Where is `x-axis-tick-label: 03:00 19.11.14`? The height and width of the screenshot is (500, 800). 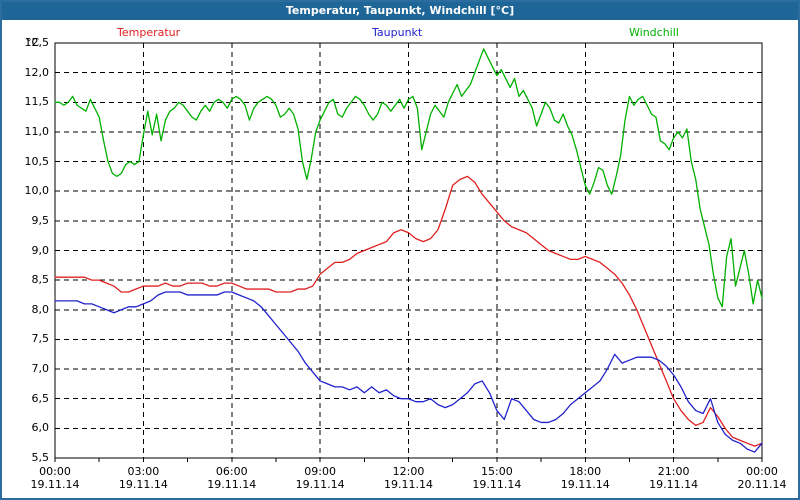 x-axis-tick-label: 03:00 19.11.14 is located at coordinates (143, 478).